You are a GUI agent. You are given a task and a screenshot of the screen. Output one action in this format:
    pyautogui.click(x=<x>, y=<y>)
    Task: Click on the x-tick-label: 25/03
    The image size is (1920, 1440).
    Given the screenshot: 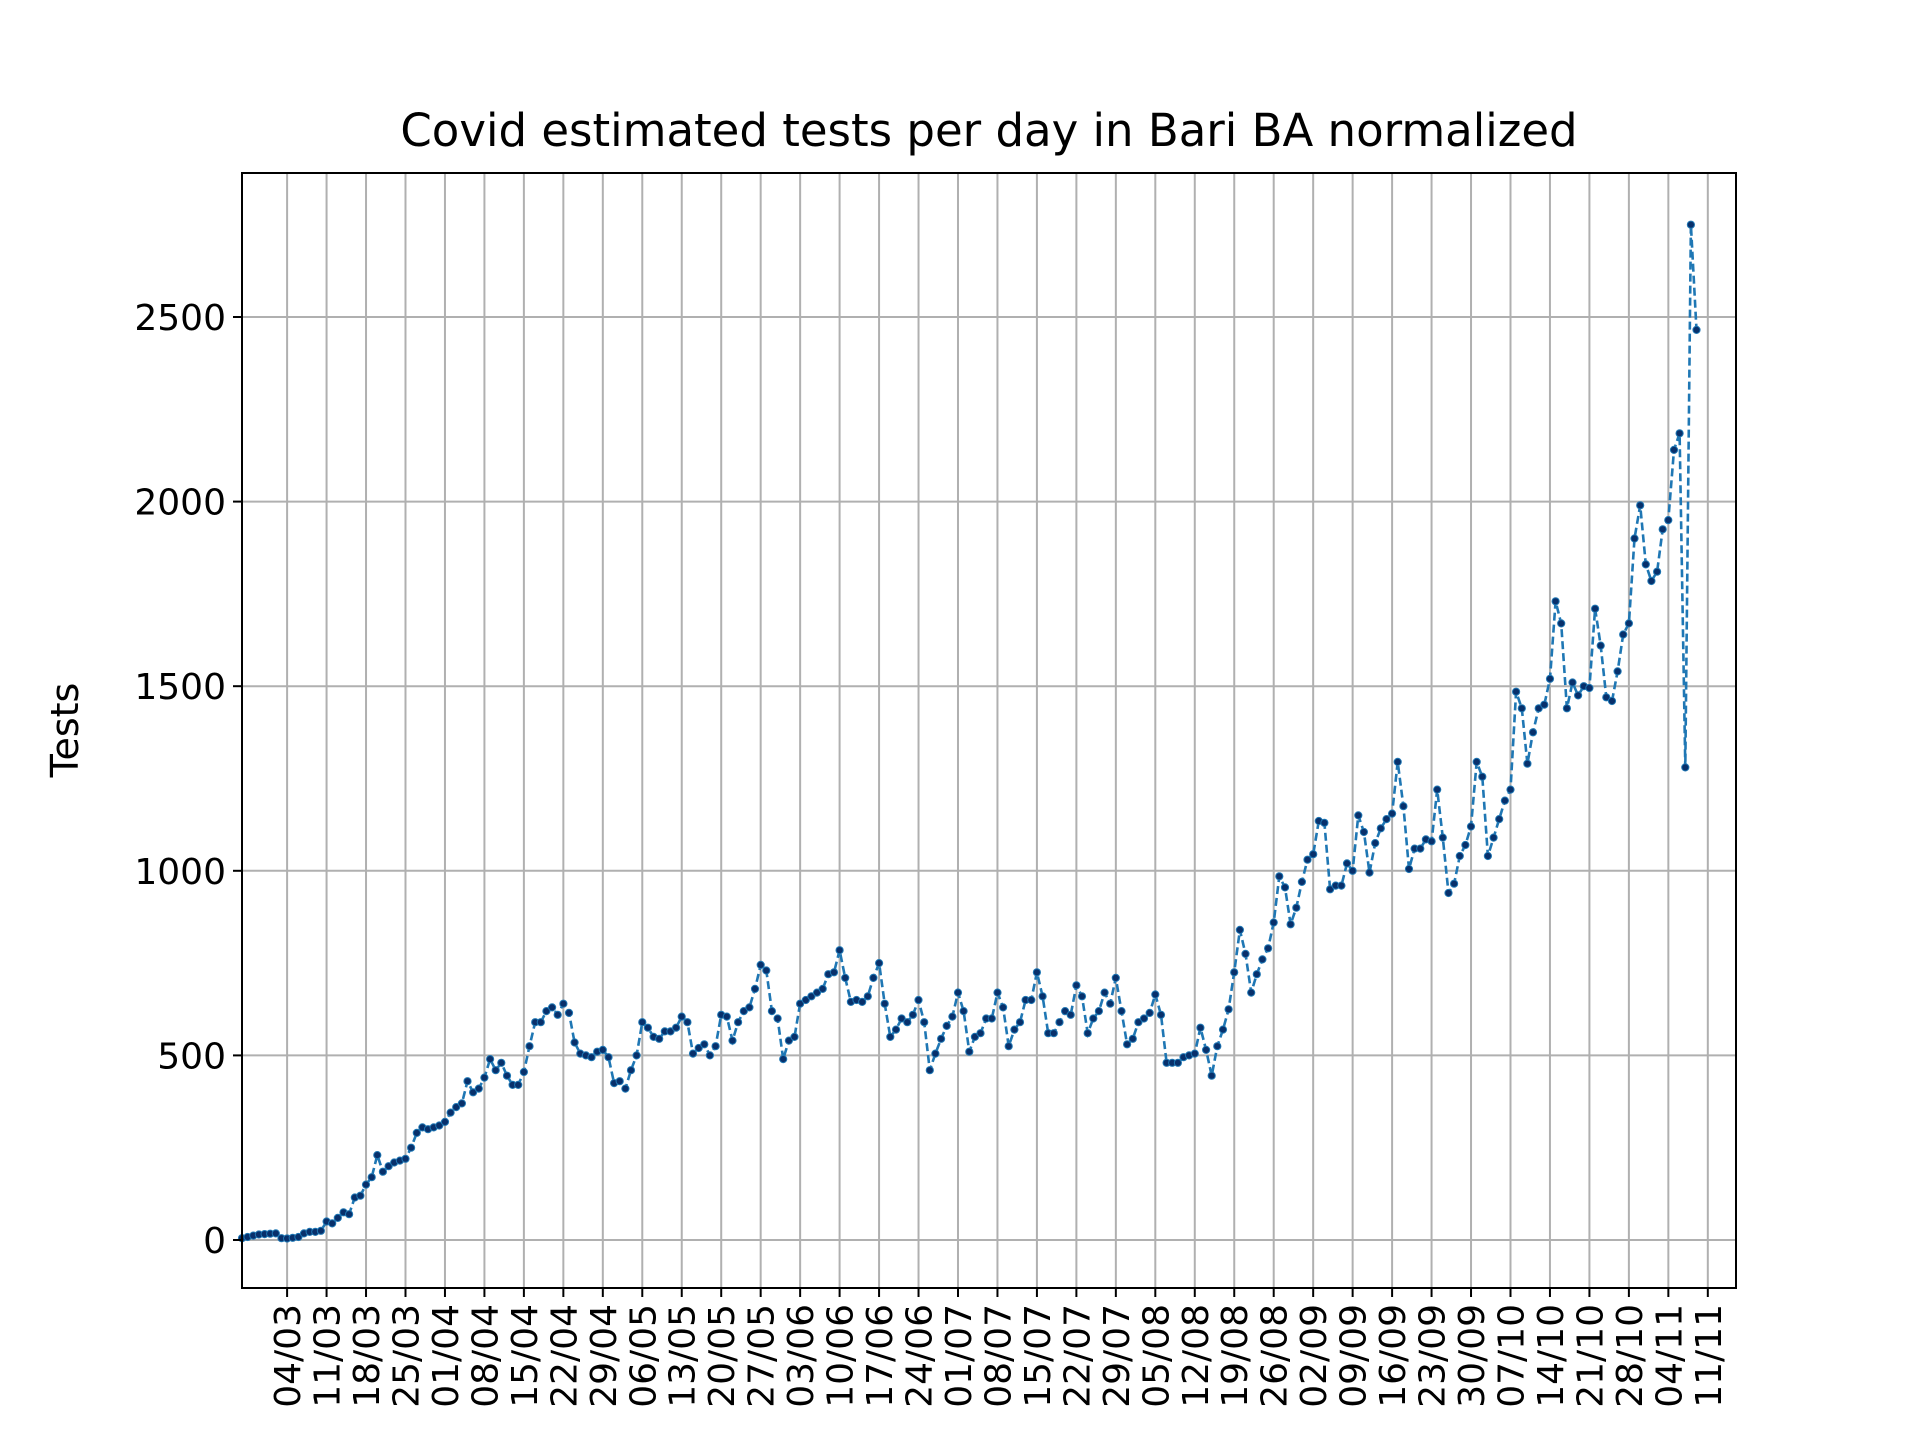 What is the action you would take?
    pyautogui.click(x=406, y=1356)
    